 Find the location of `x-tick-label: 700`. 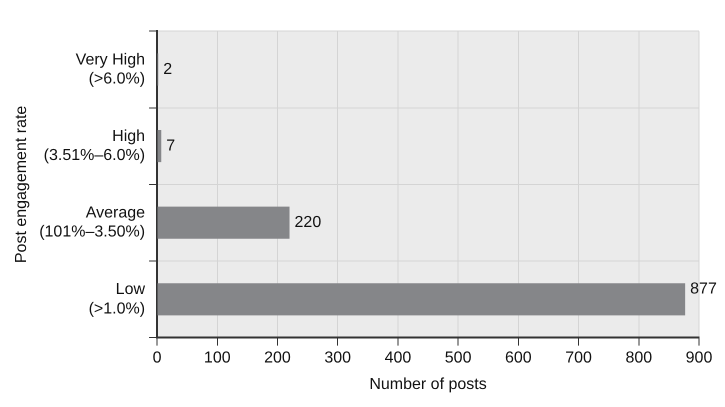

x-tick-label: 700 is located at coordinates (578, 358).